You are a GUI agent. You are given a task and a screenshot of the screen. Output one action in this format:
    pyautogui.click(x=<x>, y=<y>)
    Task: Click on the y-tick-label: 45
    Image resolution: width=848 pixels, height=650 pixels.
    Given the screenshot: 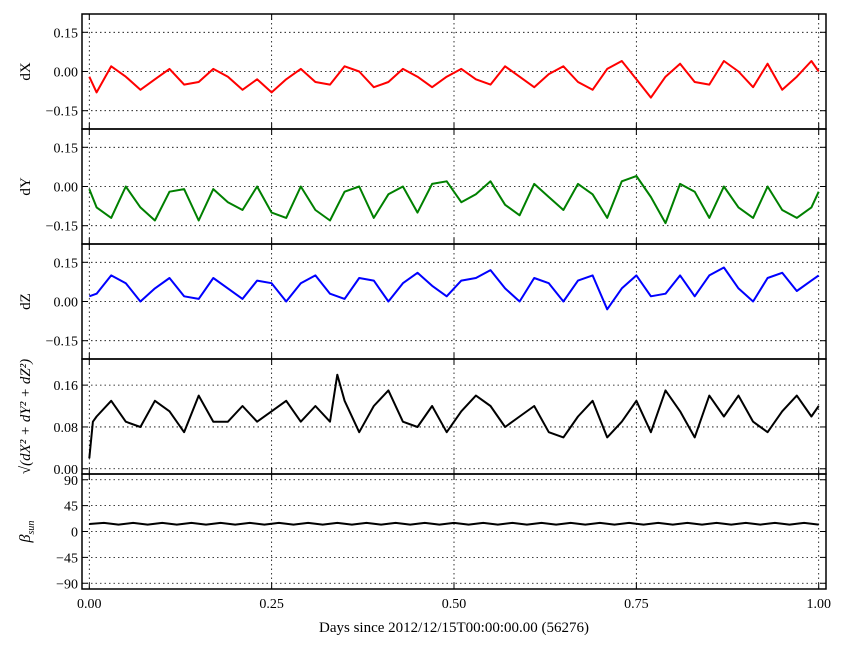 What is the action you would take?
    pyautogui.click(x=71, y=507)
    